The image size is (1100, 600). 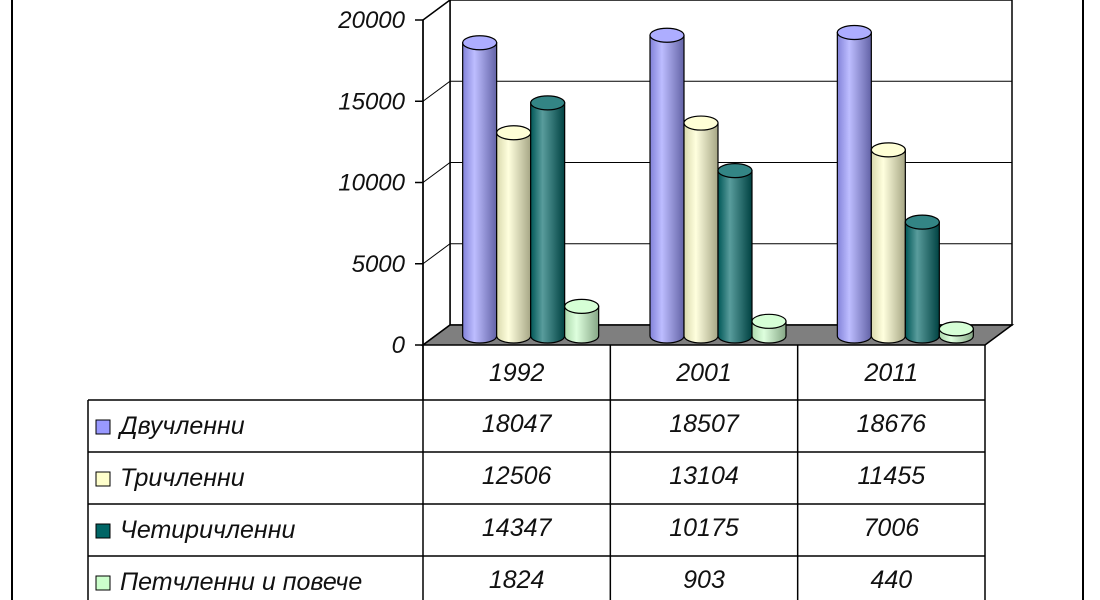 What do you see at coordinates (399, 345) in the screenshot?
I see `y-tick-label: 0` at bounding box center [399, 345].